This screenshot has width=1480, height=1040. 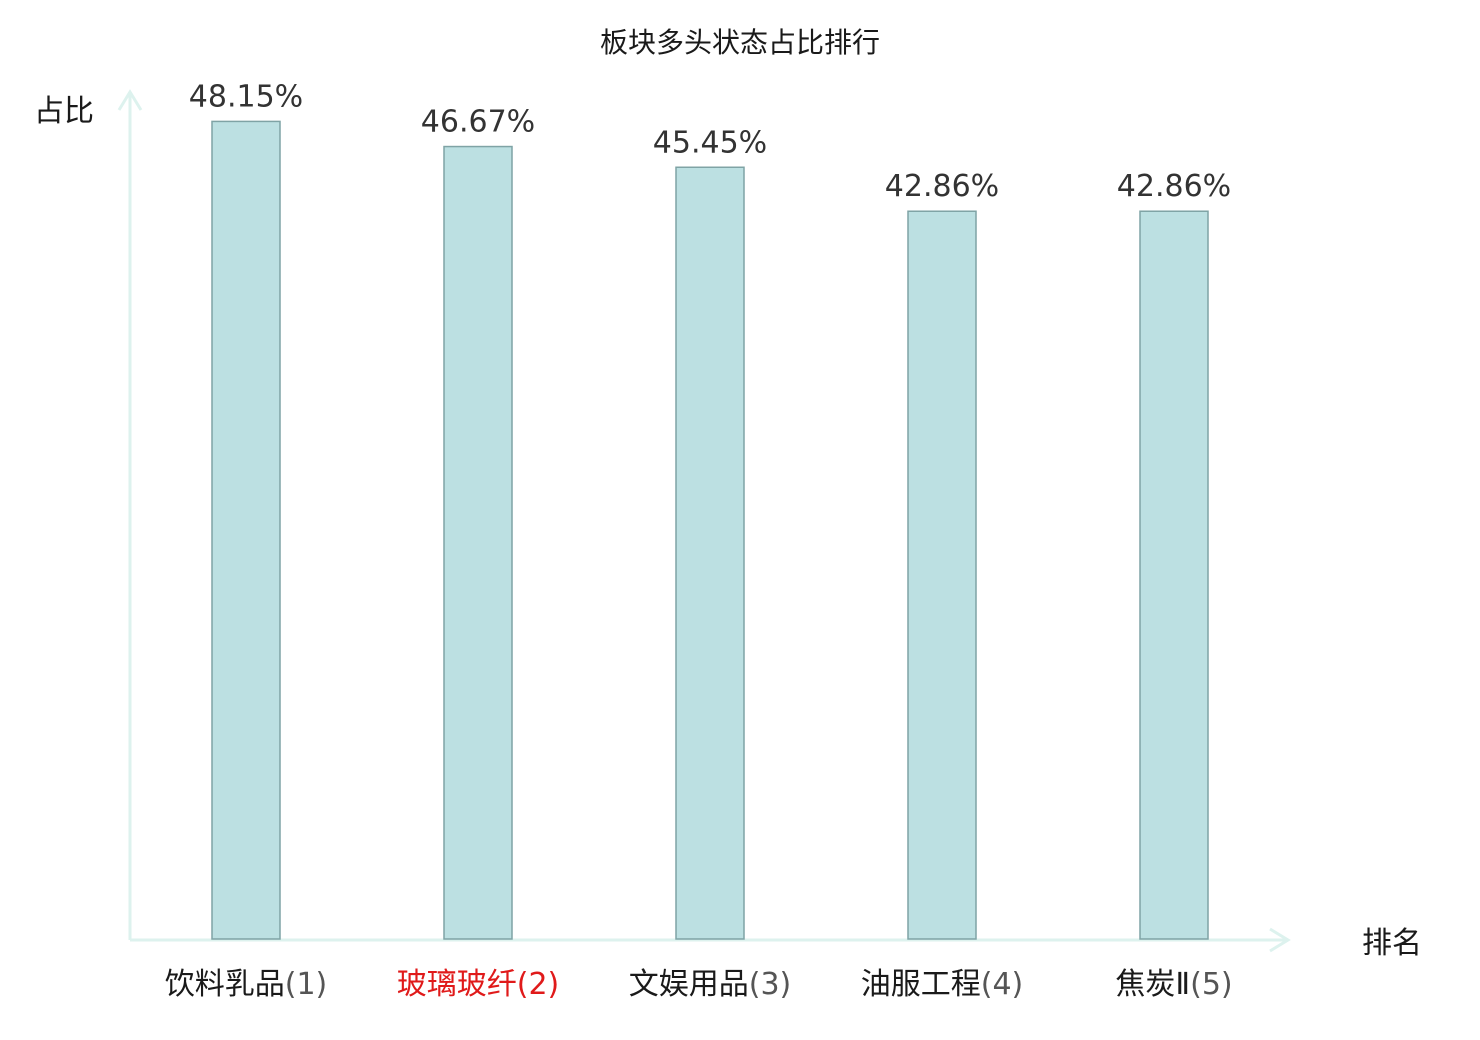 I want to click on y-axis: 占比, so click(x=88, y=514).